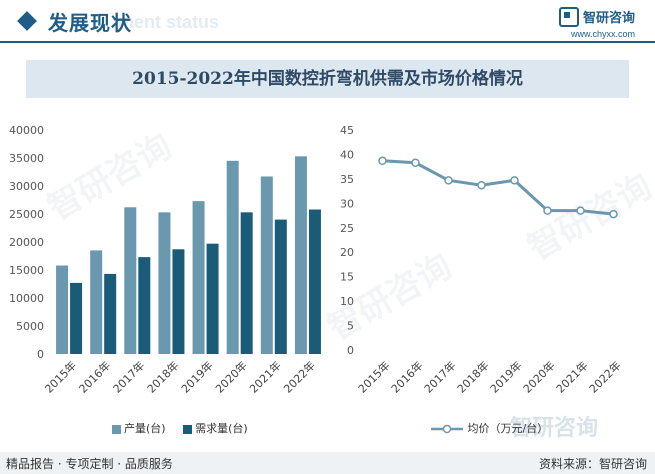  I want to click on line-legend: 均价（万元/台）, so click(489, 428).